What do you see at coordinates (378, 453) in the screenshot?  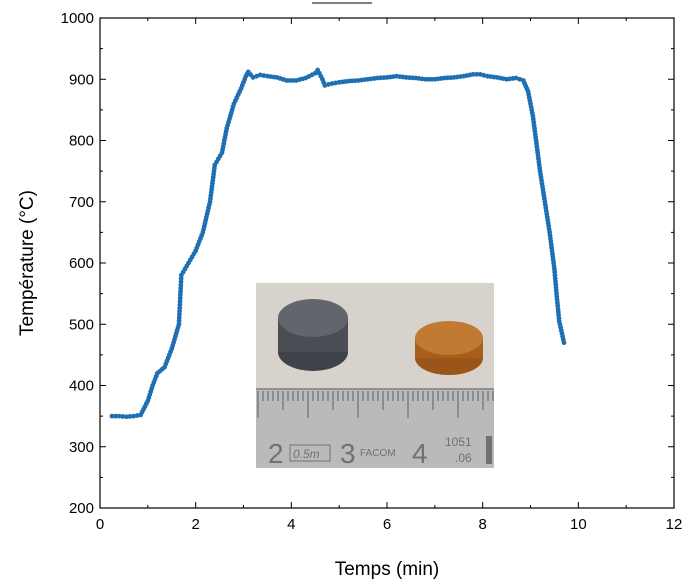 I see `ruler-label-brand: FACOM` at bounding box center [378, 453].